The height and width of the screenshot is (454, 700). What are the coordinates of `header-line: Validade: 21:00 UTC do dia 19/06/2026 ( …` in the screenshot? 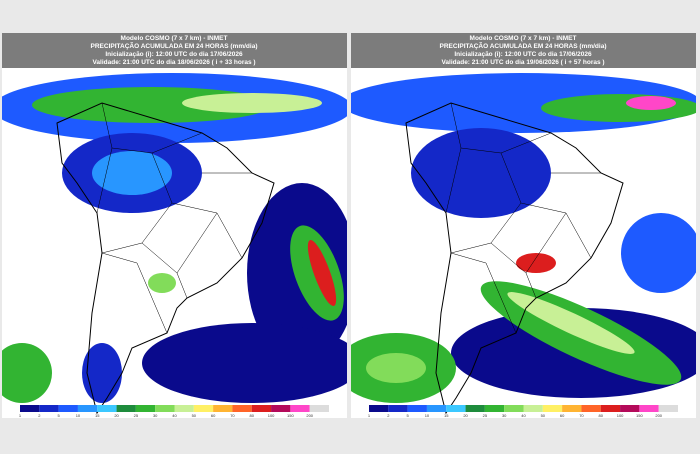 It's located at (522, 62).